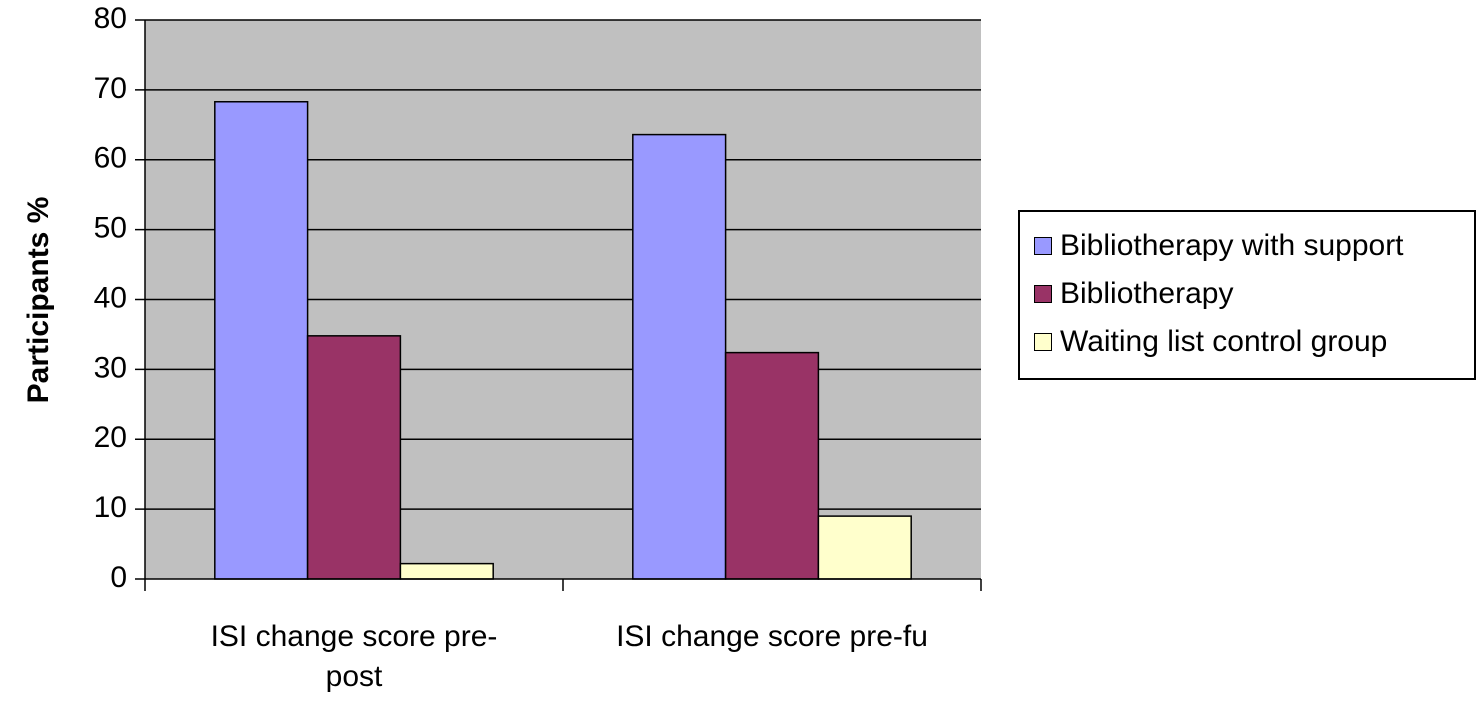 The height and width of the screenshot is (704, 1479). I want to click on legend-item: Waiting list control group, so click(1254, 342).